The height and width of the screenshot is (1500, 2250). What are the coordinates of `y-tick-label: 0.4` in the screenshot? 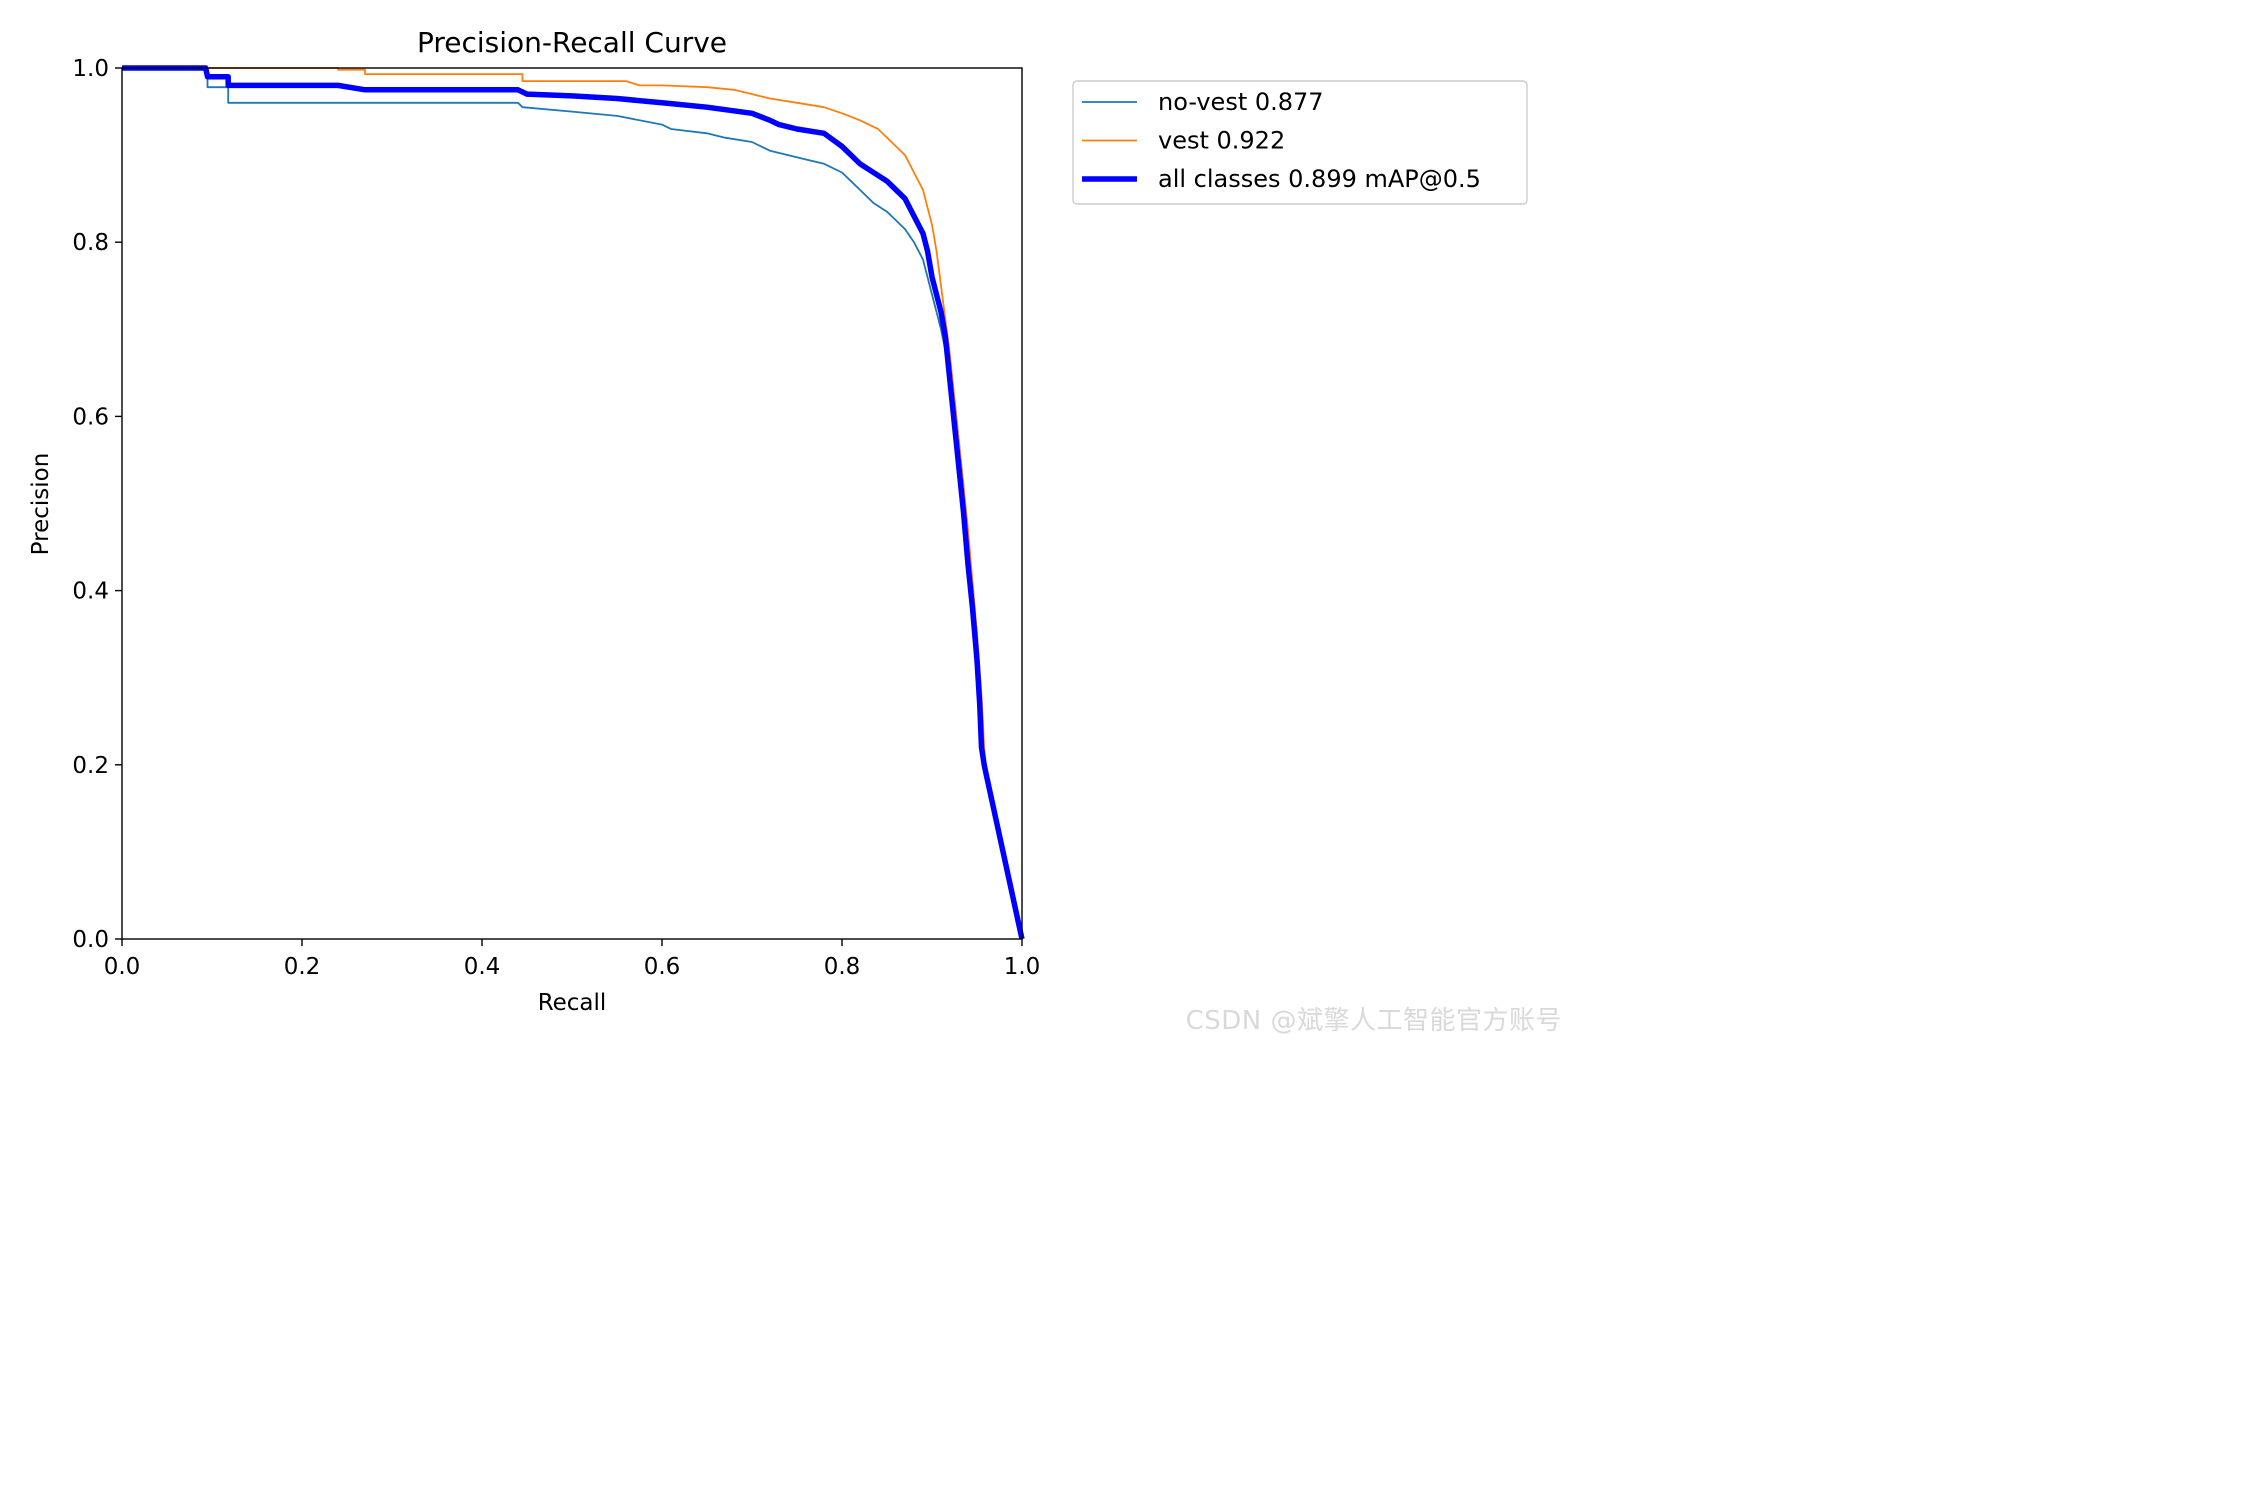 It's located at (90, 592).